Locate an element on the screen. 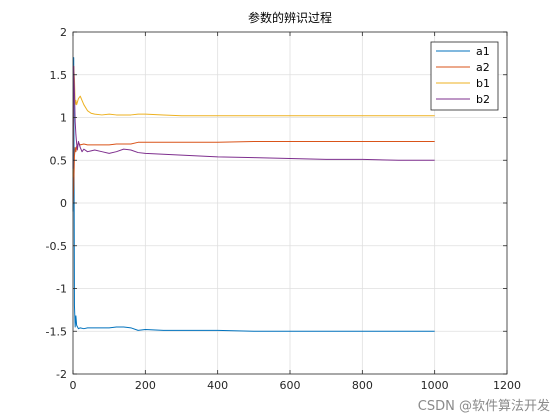  legend-label-b2: b2 is located at coordinates (483, 99).